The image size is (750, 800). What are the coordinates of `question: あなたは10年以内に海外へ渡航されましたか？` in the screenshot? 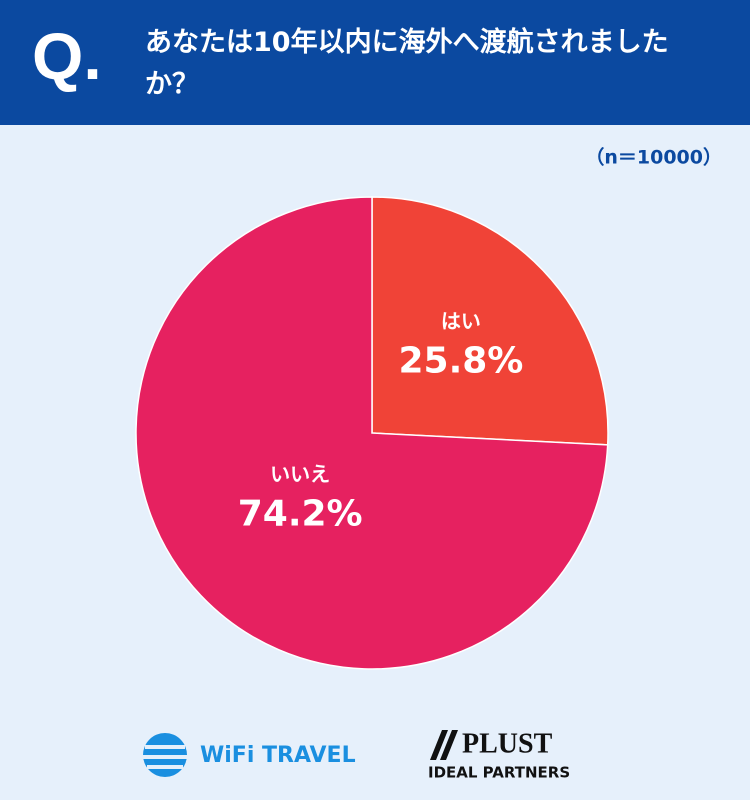 It's located at (407, 63).